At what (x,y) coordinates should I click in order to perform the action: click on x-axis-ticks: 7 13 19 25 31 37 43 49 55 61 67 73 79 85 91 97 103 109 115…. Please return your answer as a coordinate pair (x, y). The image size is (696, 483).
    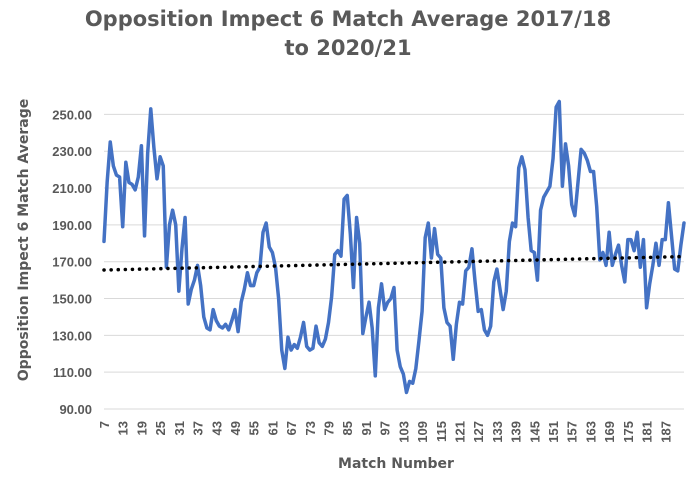
    Looking at the image, I should click on (385, 432).